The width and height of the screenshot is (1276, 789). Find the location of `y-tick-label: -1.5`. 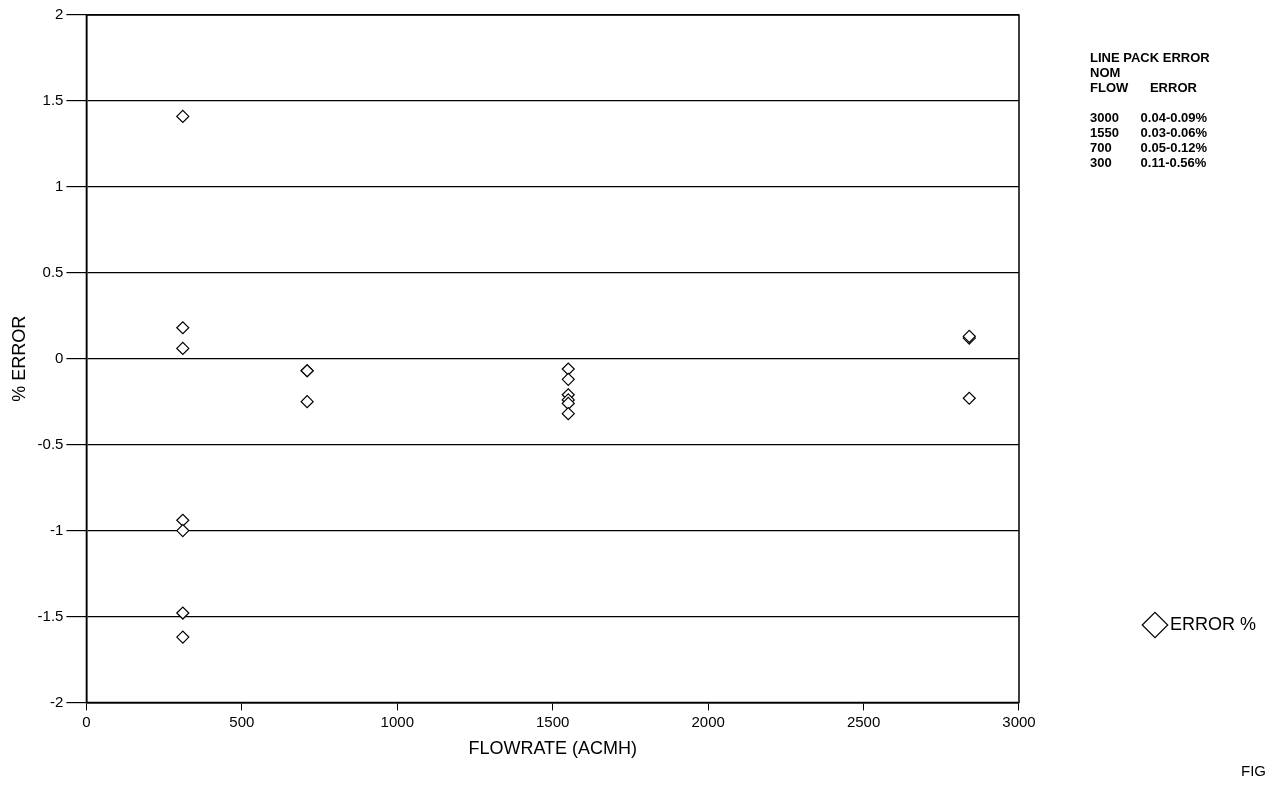

y-tick-label: -1.5 is located at coordinates (50, 615).